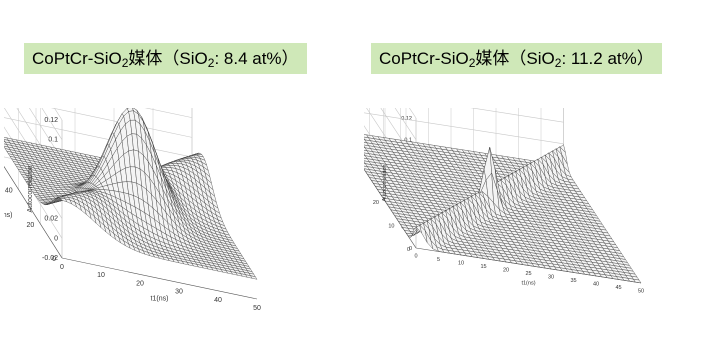 This screenshot has height=363, width=716. Describe the element at coordinates (254, 277) in the screenshot. I see `surface-cell` at that location.